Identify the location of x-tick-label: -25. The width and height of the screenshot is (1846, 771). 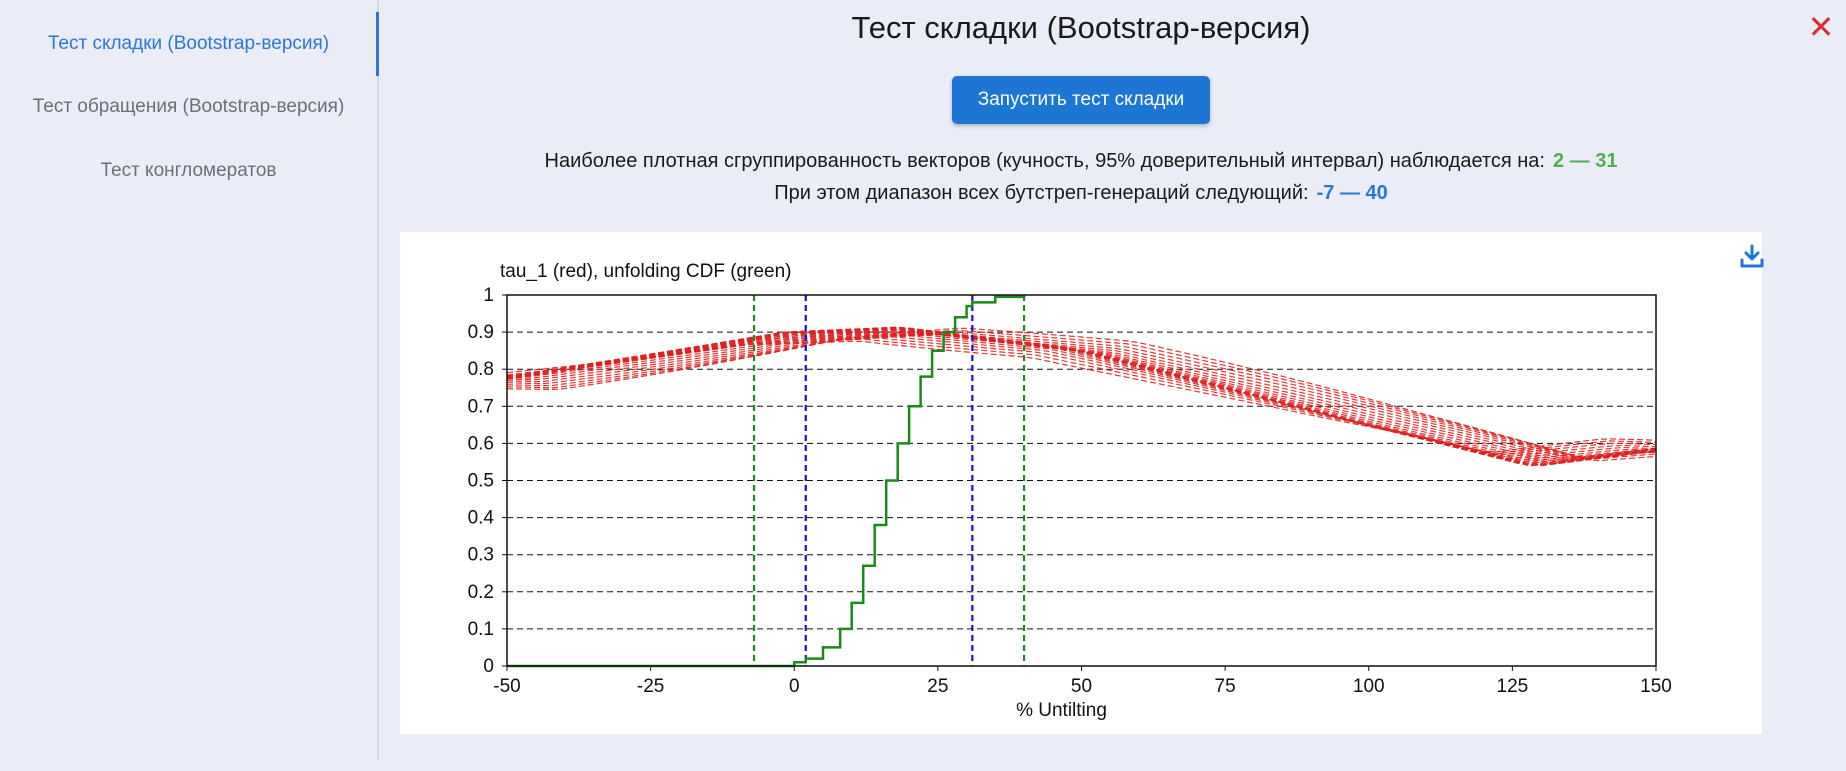
(650, 686).